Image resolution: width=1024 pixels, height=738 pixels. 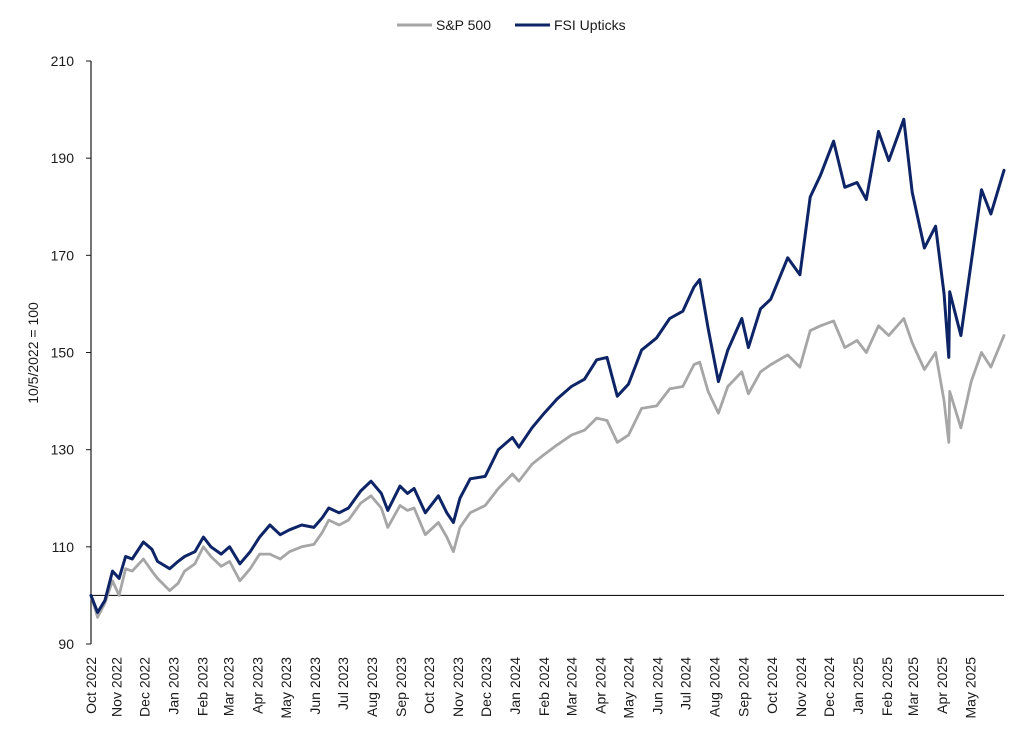 What do you see at coordinates (486, 687) in the screenshot?
I see `x-tick-label: Dec 2023` at bounding box center [486, 687].